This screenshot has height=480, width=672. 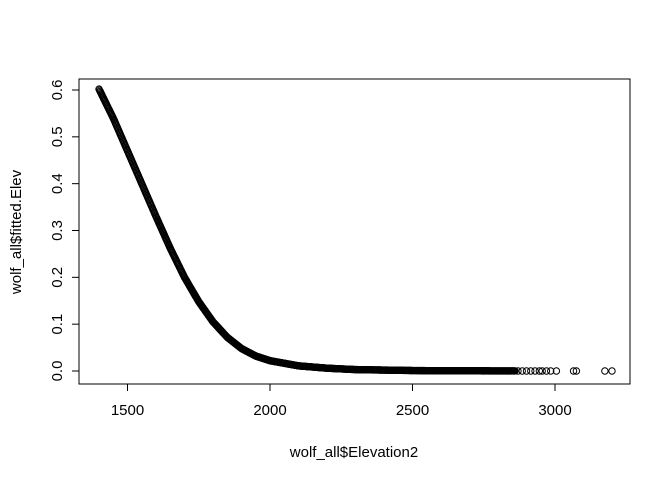 What do you see at coordinates (57, 277) in the screenshot?
I see `y-tick-label: 0.2` at bounding box center [57, 277].